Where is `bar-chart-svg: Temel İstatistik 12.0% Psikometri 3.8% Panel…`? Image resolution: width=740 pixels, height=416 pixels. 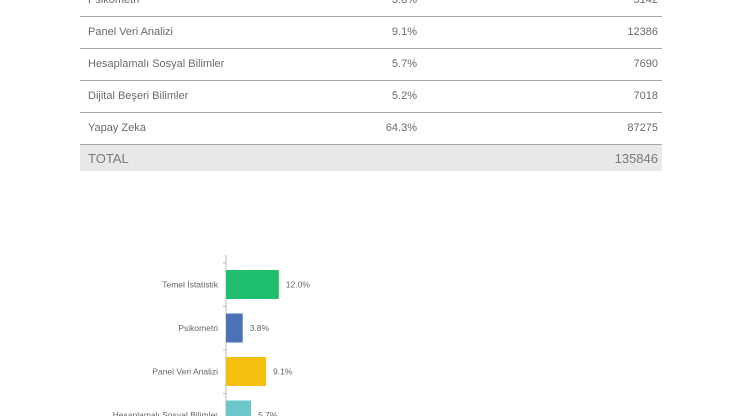 bar-chart-svg: Temel İstatistik 12.0% Psikometri 3.8% Panel… is located at coordinates (212, 335).